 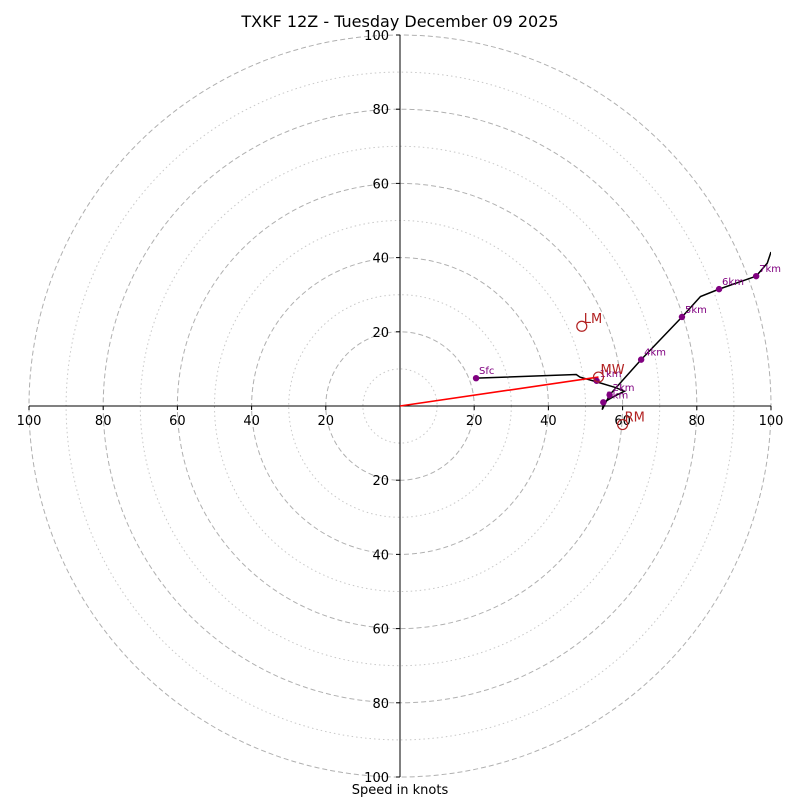 I want to click on level-label-6km: 6km, so click(x=733, y=282).